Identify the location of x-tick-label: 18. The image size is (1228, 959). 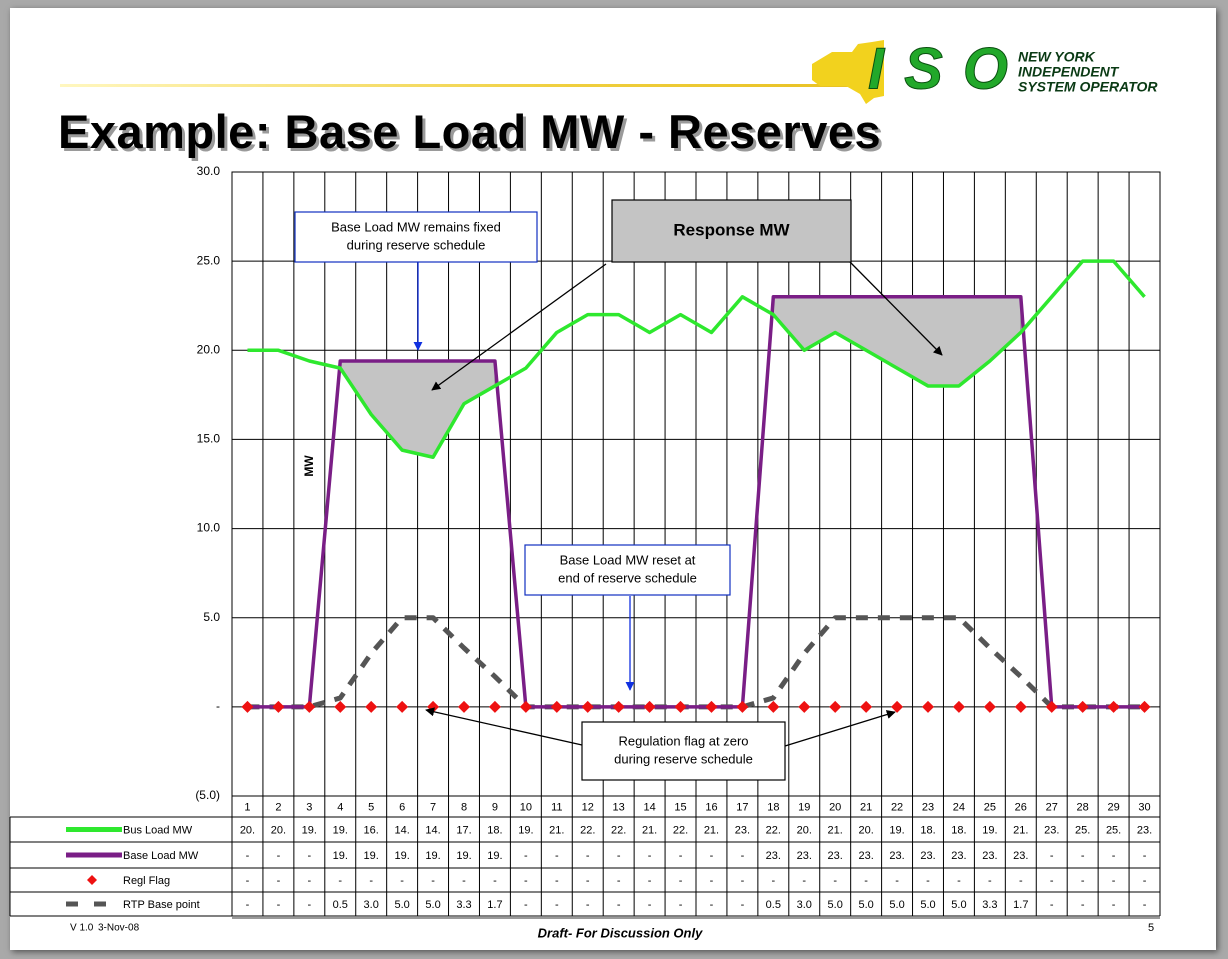
(773, 807).